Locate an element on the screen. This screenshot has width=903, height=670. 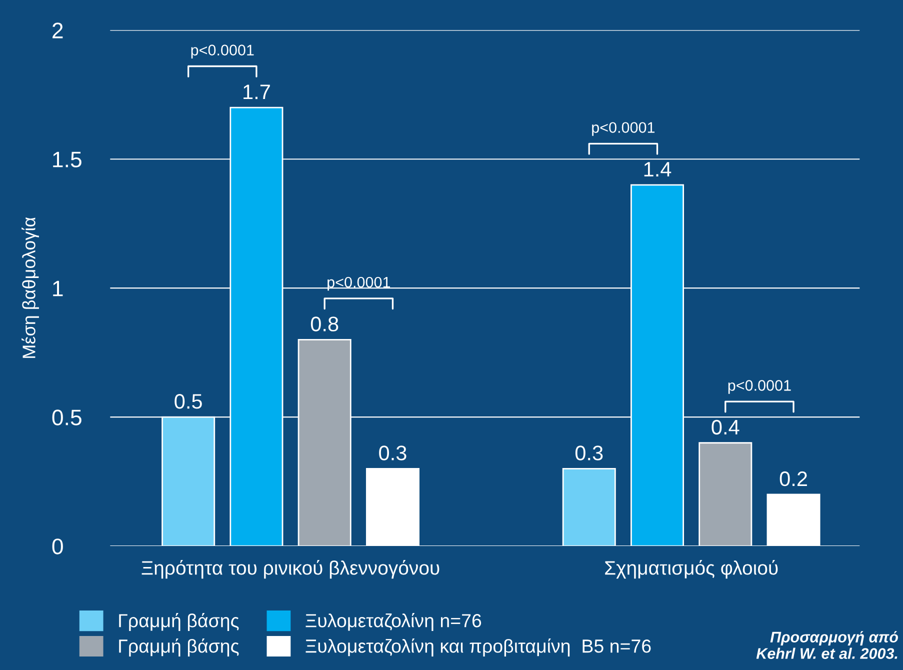
y-tick-label: 1 is located at coordinates (58, 288).